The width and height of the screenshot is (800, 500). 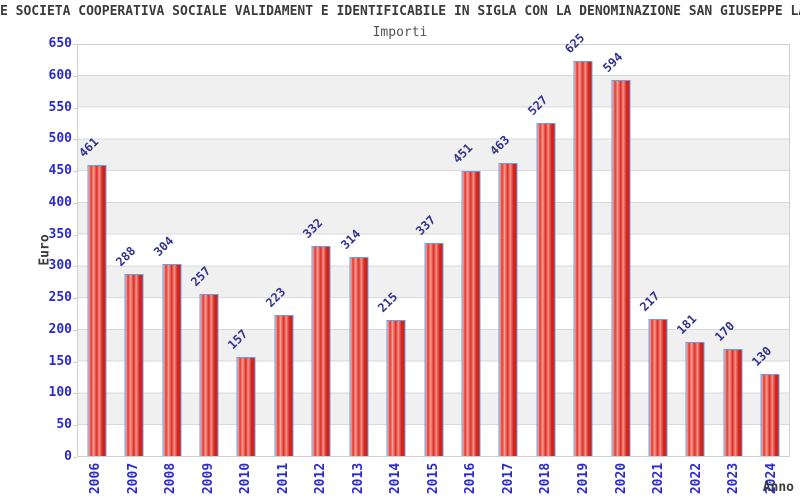 What do you see at coordinates (60, 139) in the screenshot?
I see `y-tick-label: 500` at bounding box center [60, 139].